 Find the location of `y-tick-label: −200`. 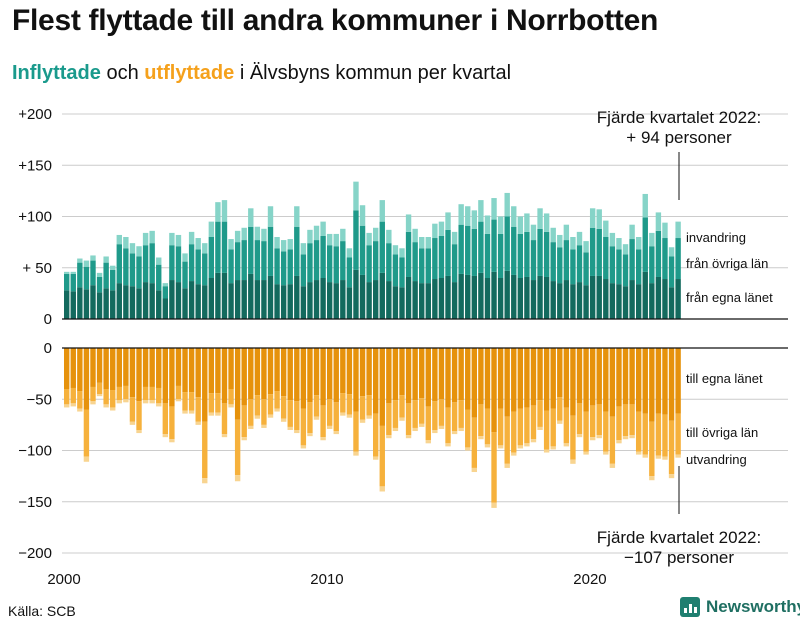

y-tick-label: −200 is located at coordinates (35, 553).